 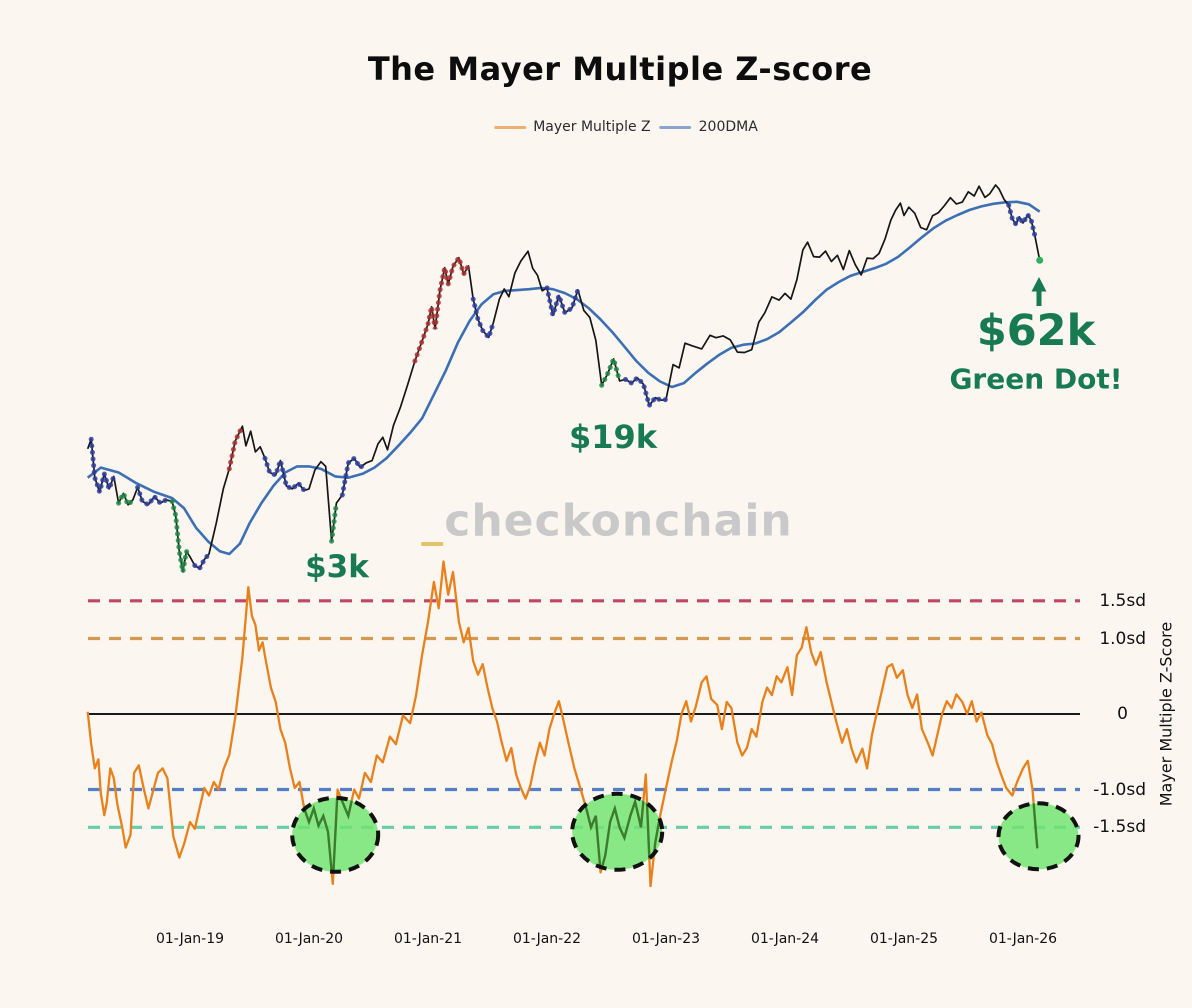 I want to click on x-tick-label-01-Jan-19: 01-Jan-19, so click(x=190, y=939).